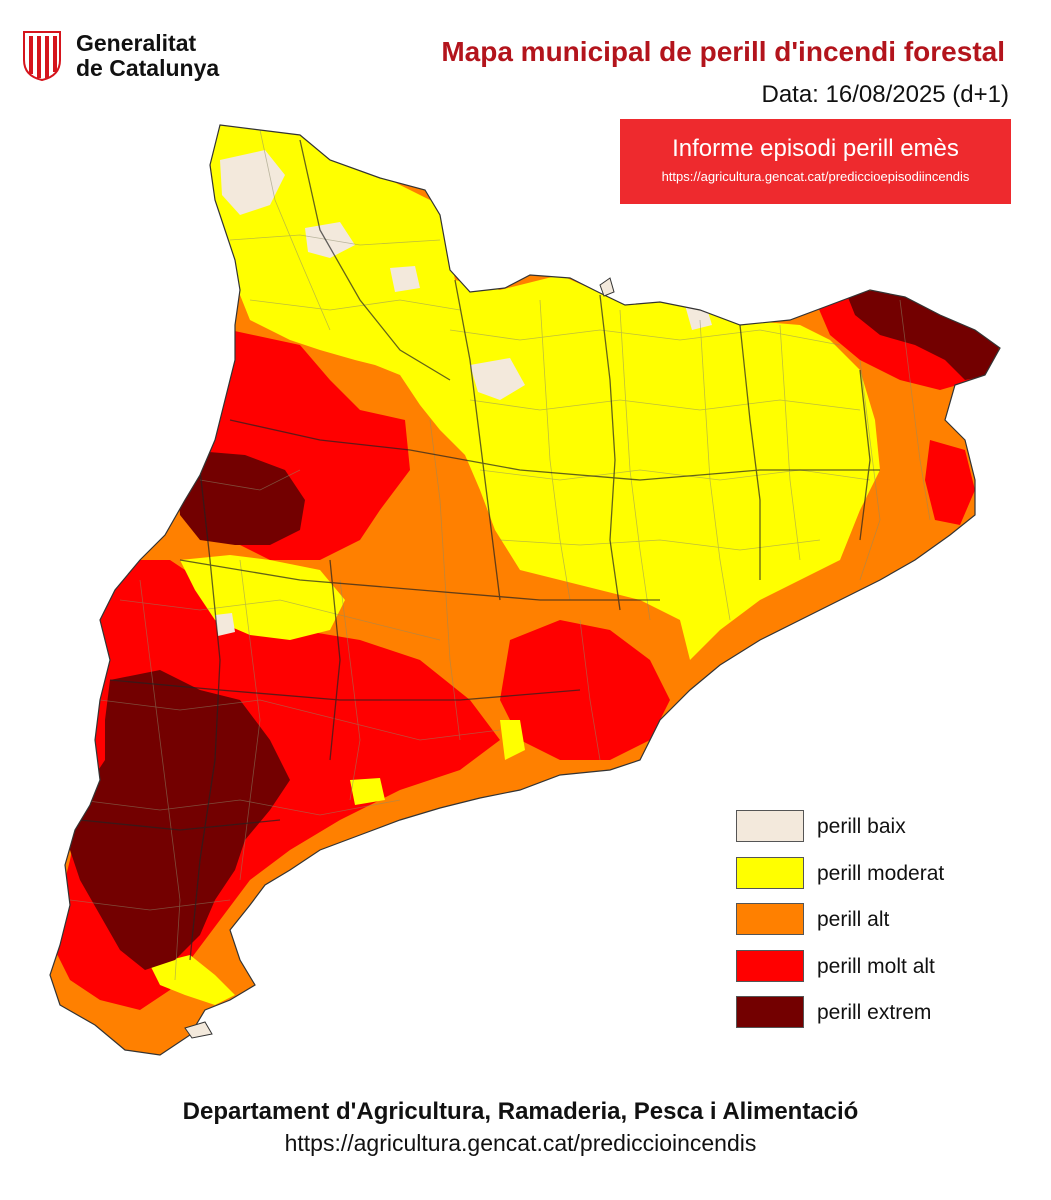 This screenshot has height=1200, width=1051. I want to click on forecast-date: Data: 16/08/2025 (d+1), so click(885, 94).